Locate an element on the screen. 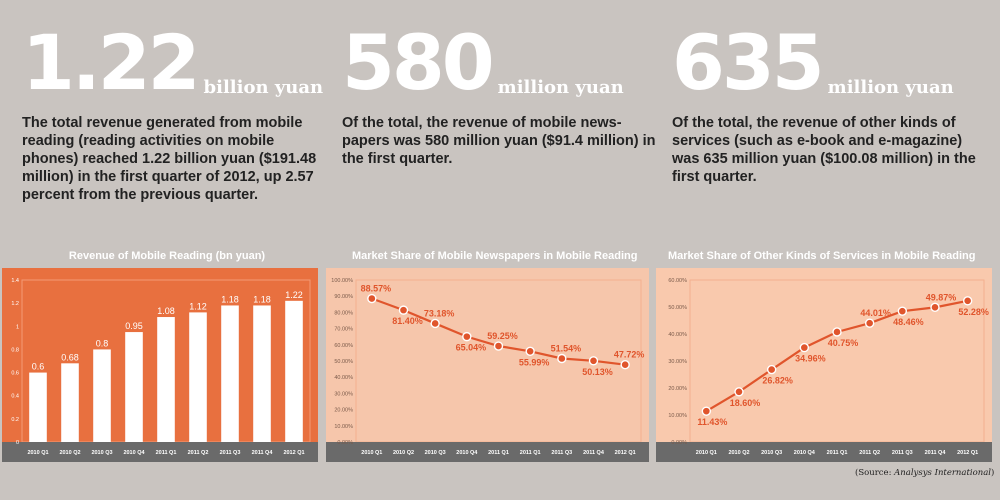 This screenshot has height=500, width=1000. point-value-label: 52.28% is located at coordinates (973, 312).